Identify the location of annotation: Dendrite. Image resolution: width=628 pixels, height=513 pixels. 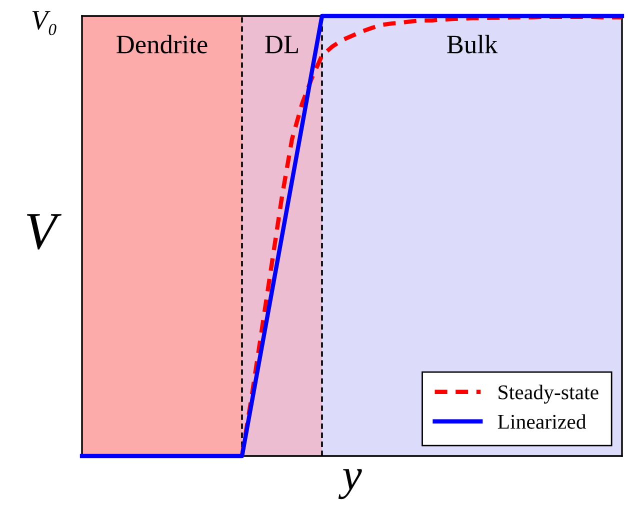
(162, 44).